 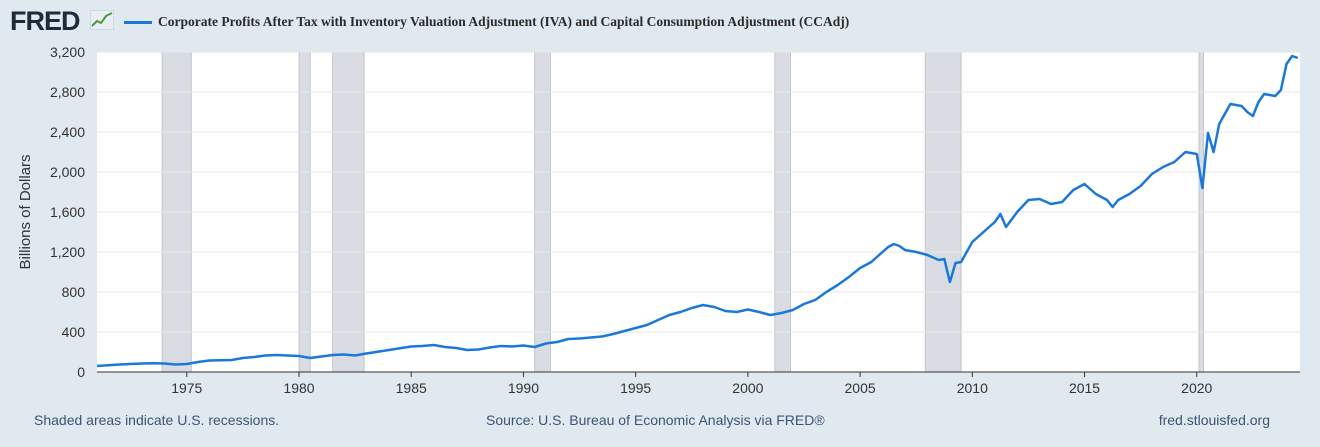 What do you see at coordinates (1214, 420) in the screenshot?
I see `site-link: fred.stlouisfed.org` at bounding box center [1214, 420].